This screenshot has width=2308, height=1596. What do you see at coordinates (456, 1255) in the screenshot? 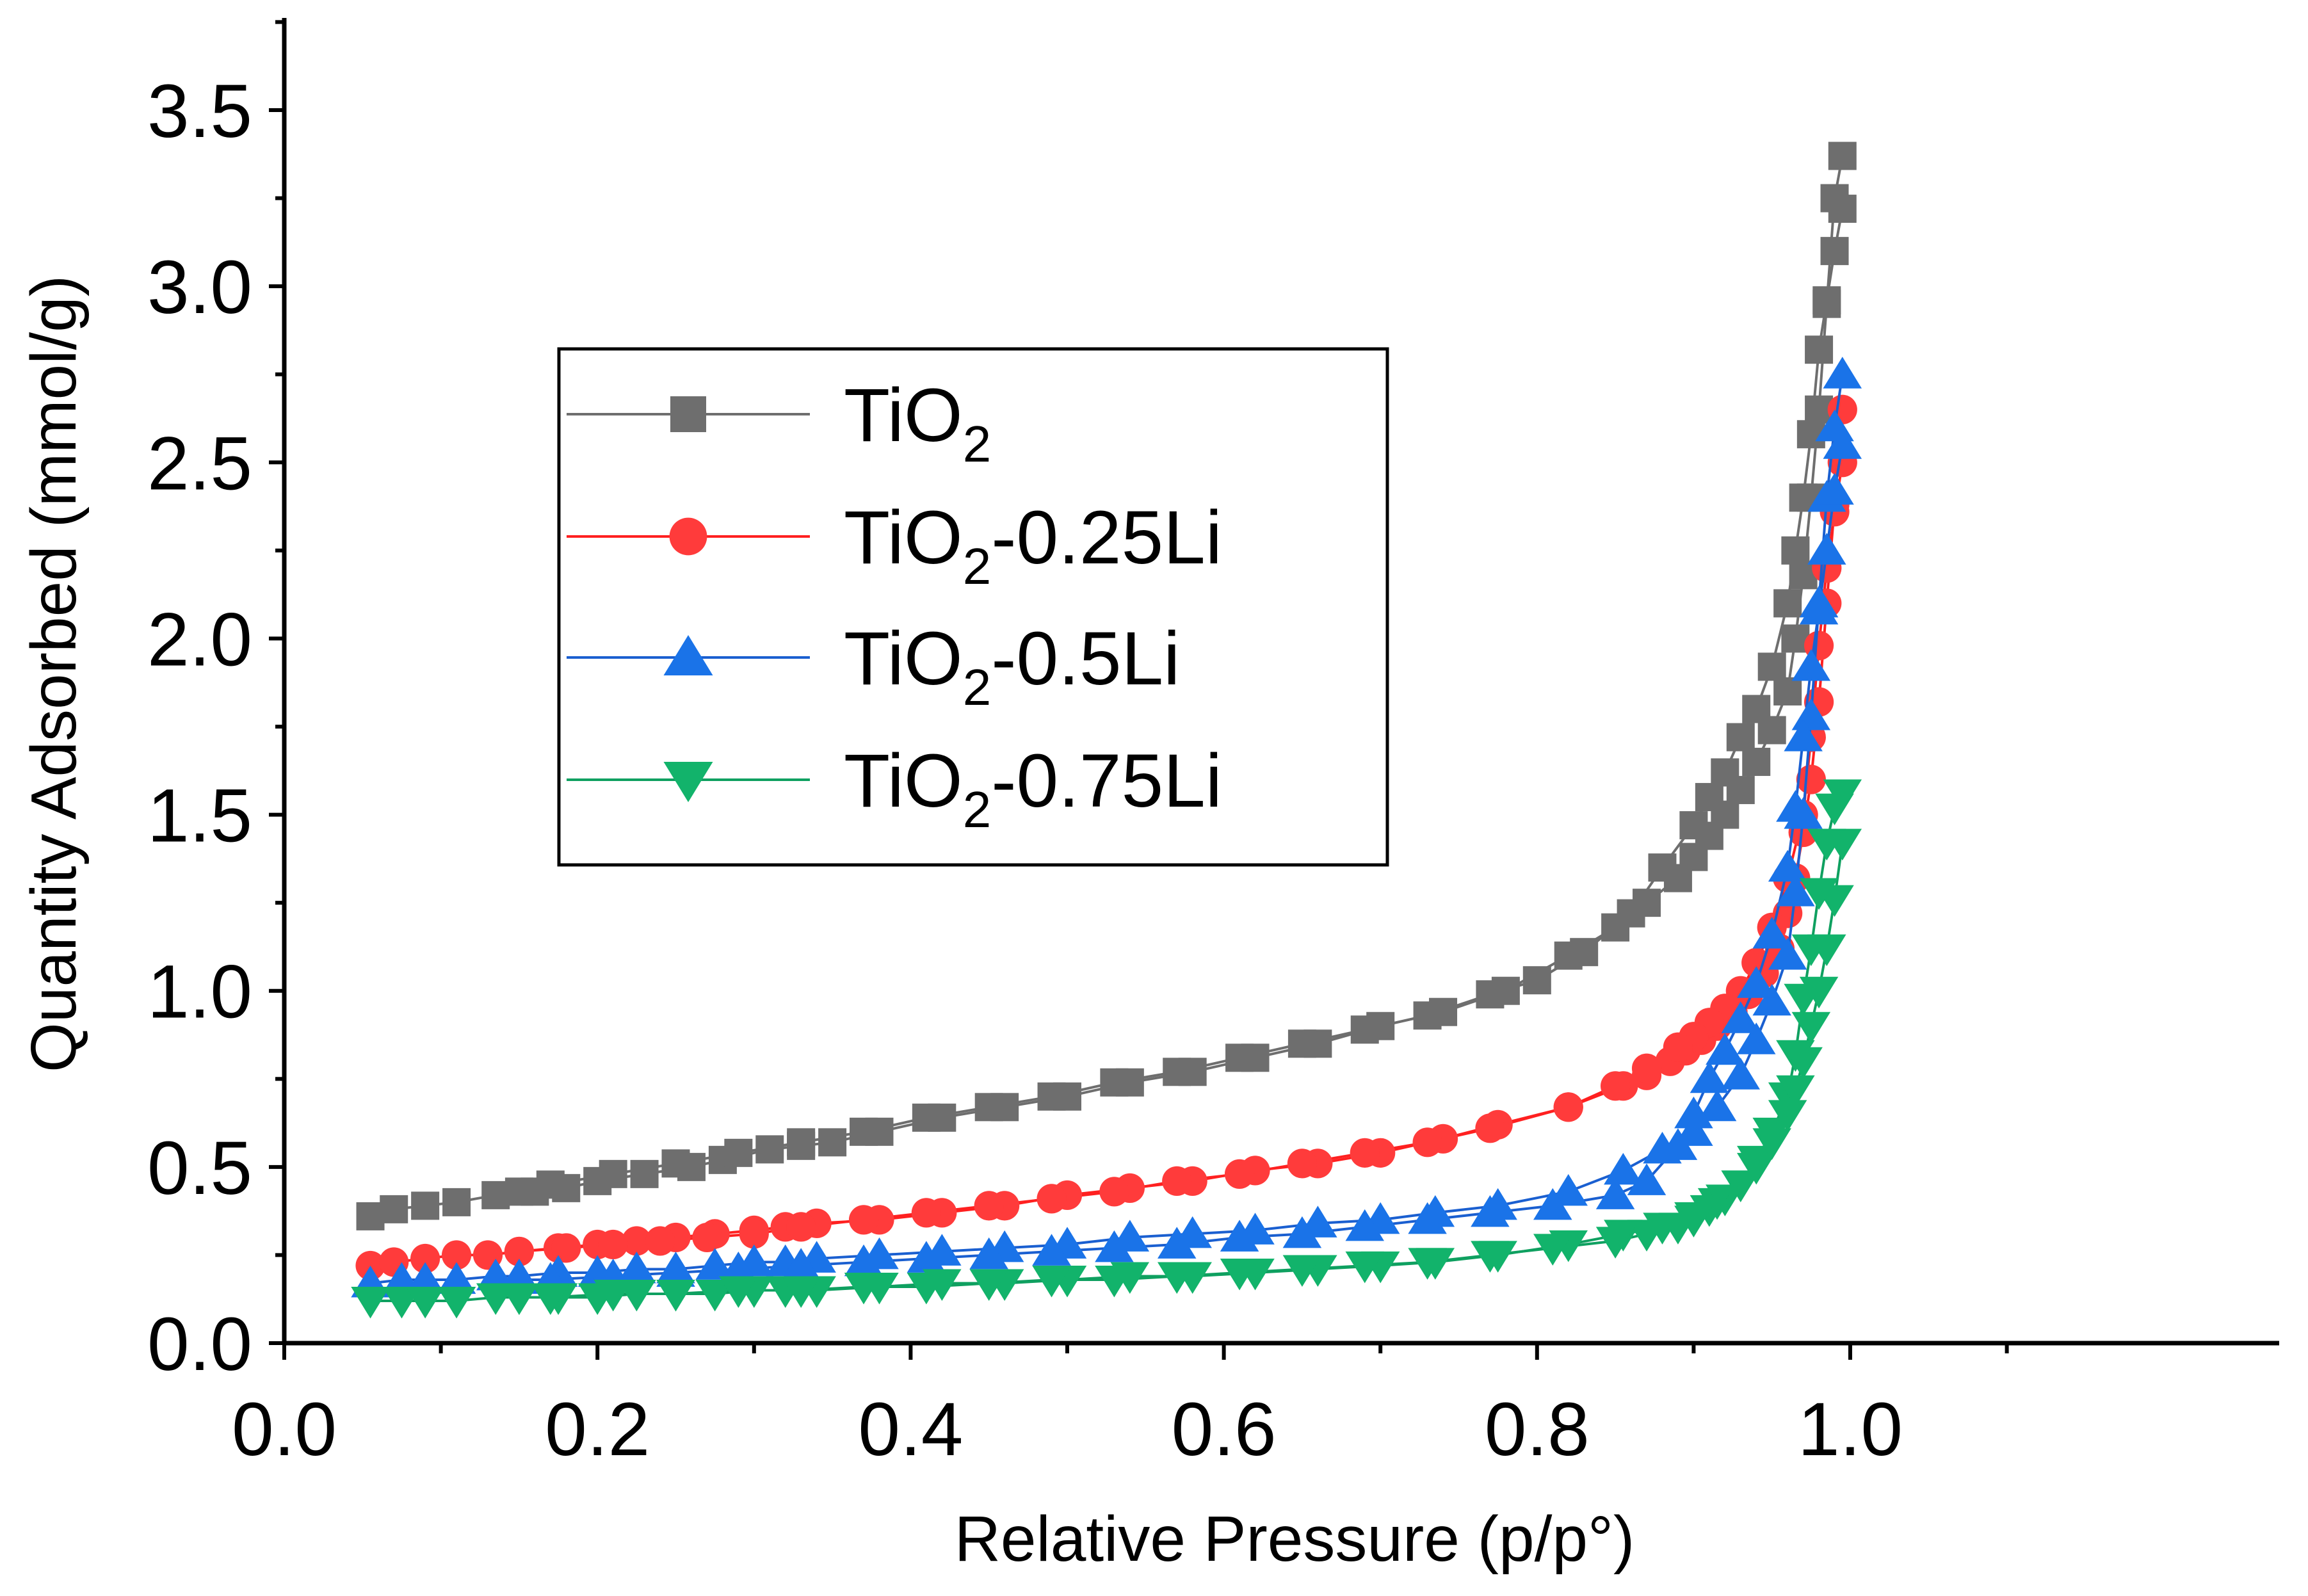
I see `series-1-adsorption-point` at bounding box center [456, 1255].